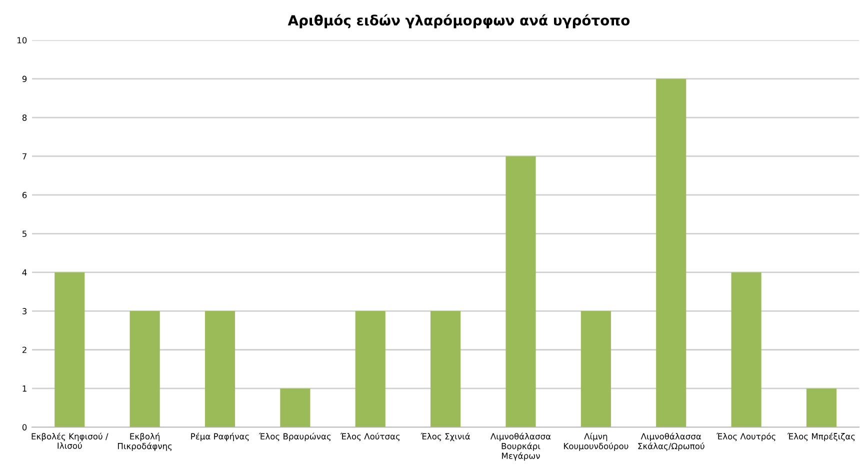  I want to click on x-tick-label: Έλος Λουτρός, so click(746, 437).